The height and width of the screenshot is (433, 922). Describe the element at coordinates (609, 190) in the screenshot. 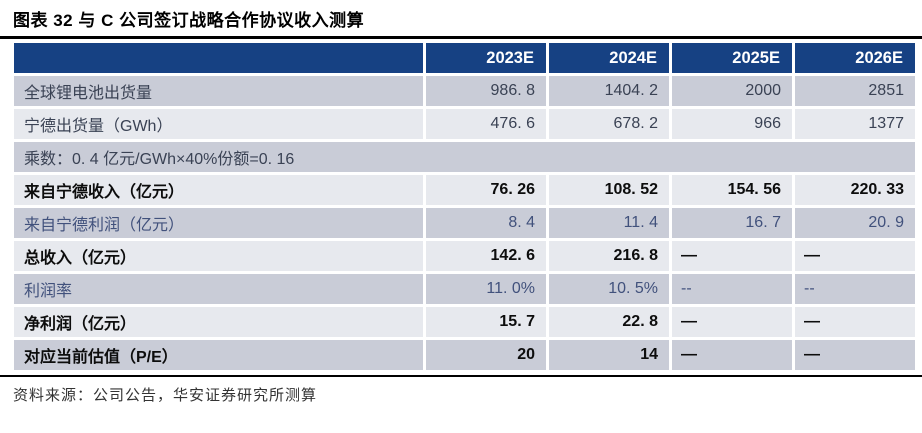

I see `cell-2024e: 108. 52` at that location.